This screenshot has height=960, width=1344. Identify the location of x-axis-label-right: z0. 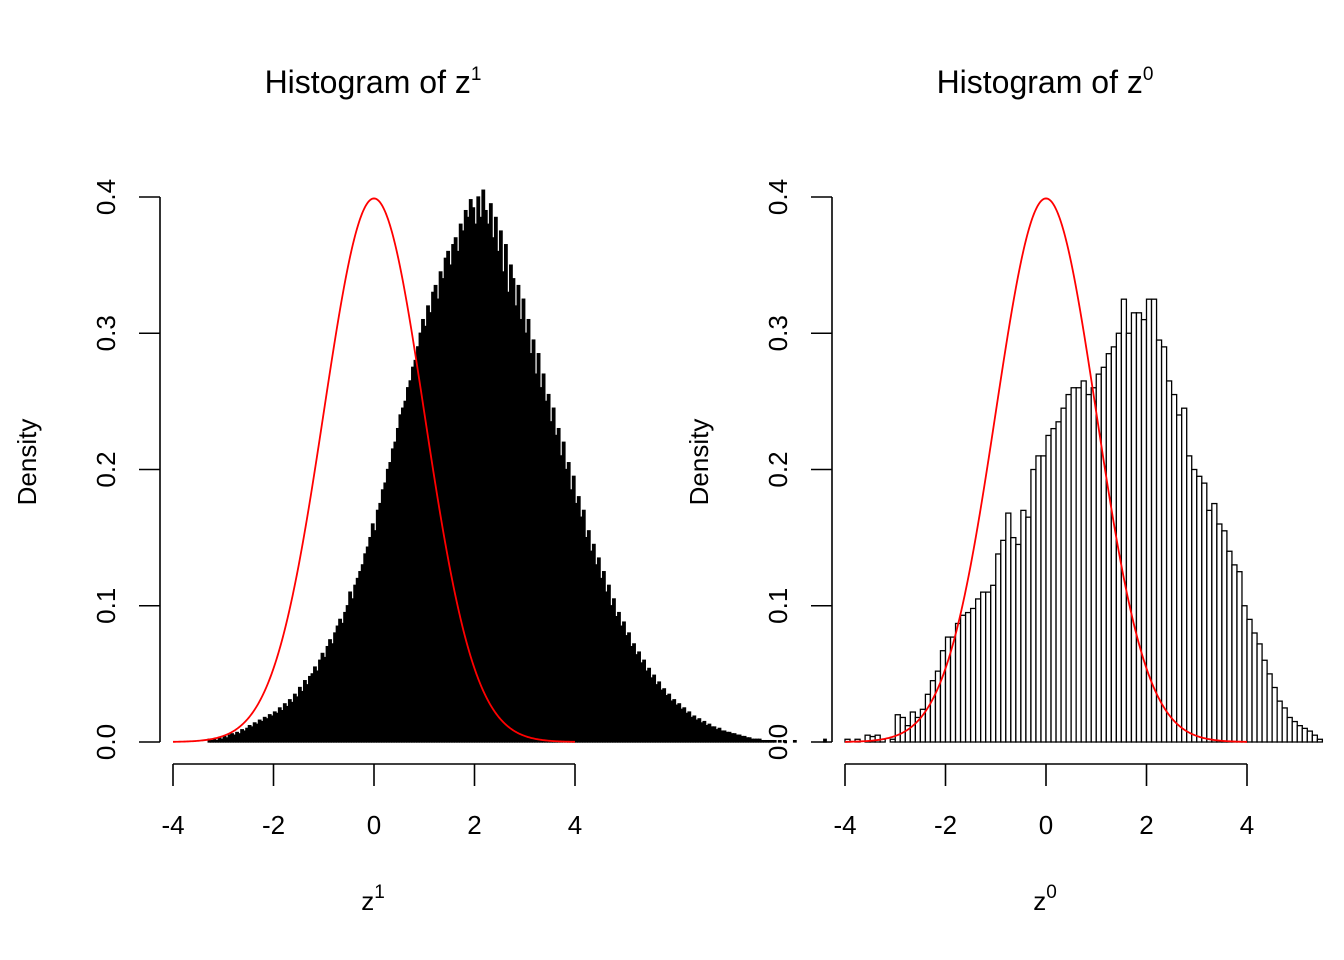
(1045, 899).